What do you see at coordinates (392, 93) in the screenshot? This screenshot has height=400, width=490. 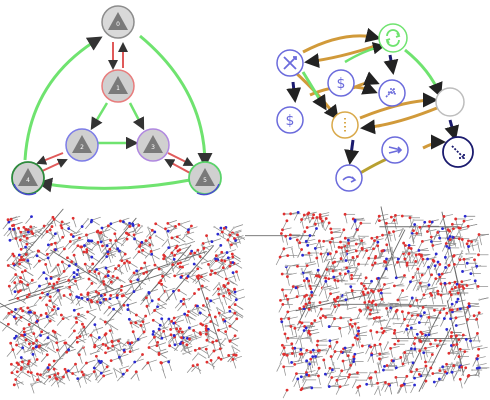 I see `node-split` at bounding box center [392, 93].